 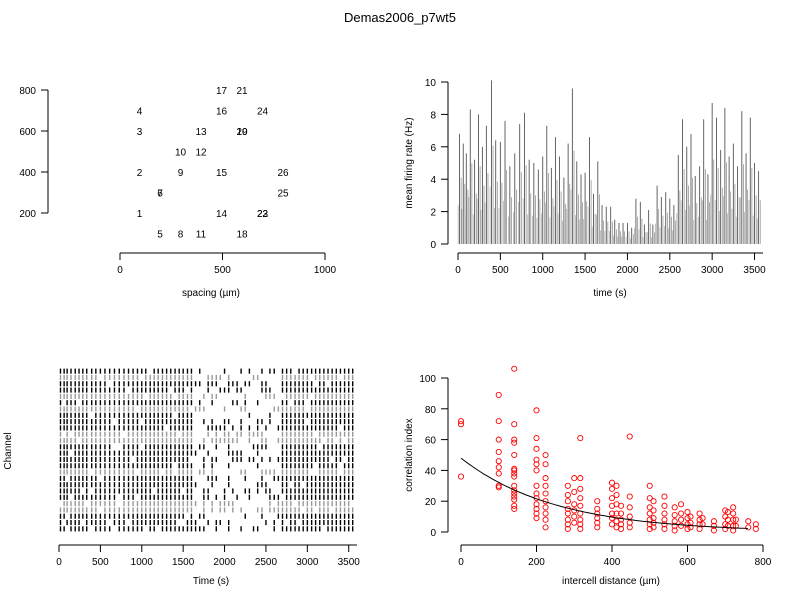 What do you see at coordinates (431, 83) in the screenshot?
I see `firing-rate-y-tick-label: 10` at bounding box center [431, 83].